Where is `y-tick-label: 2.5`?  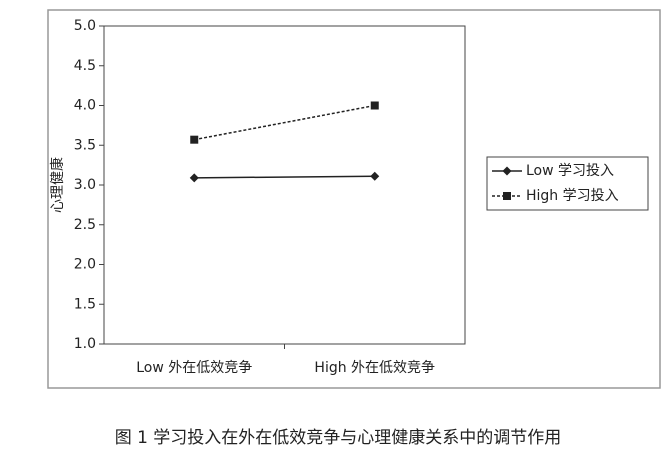 y-tick-label: 2.5 is located at coordinates (85, 225).